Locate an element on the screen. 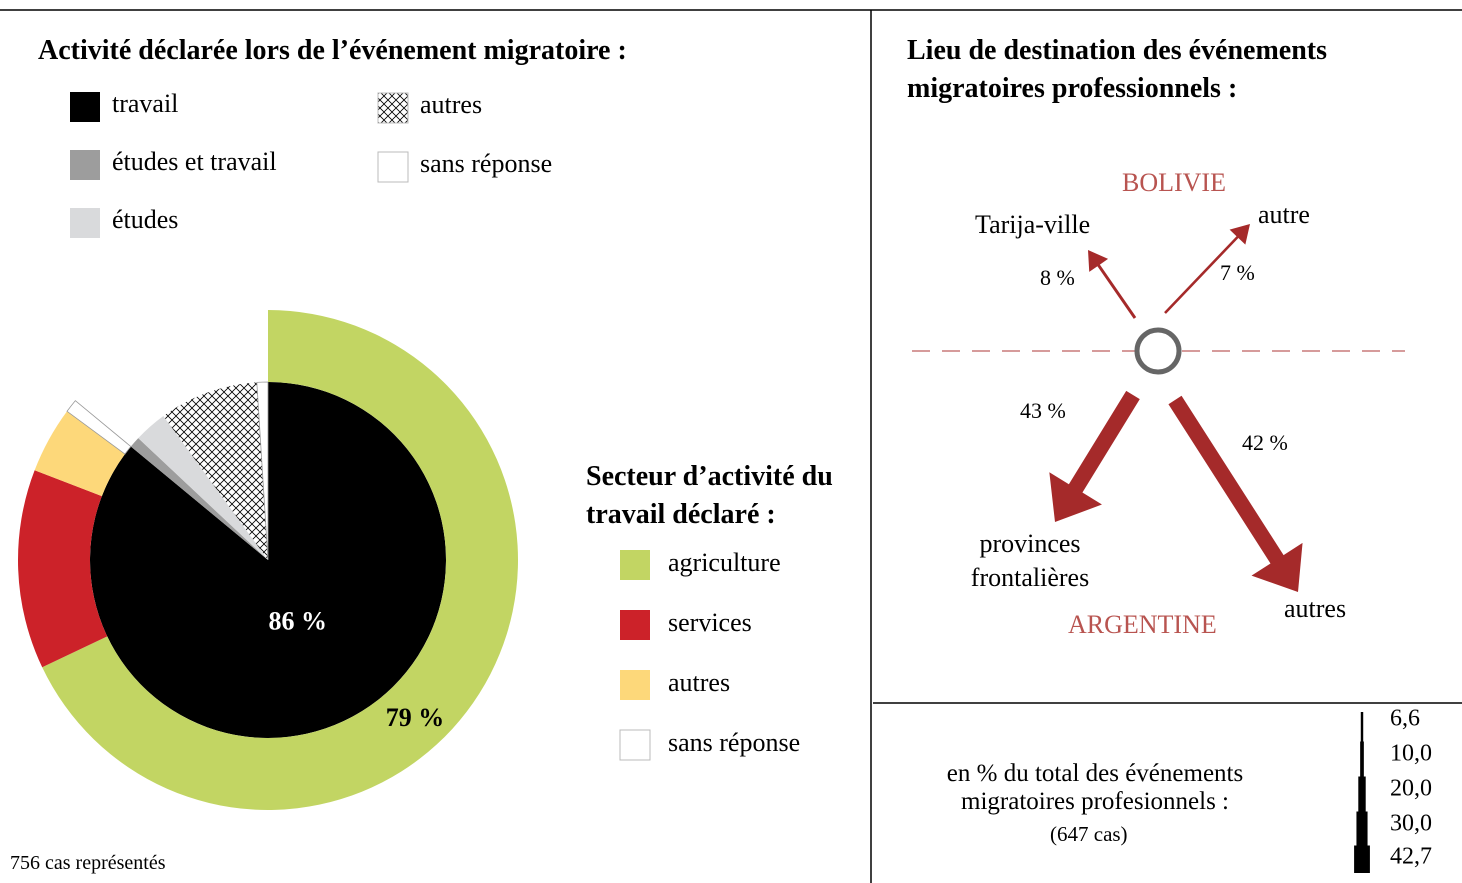 The width and height of the screenshot is (1462, 883). value-label: 8 % is located at coordinates (1057, 277).